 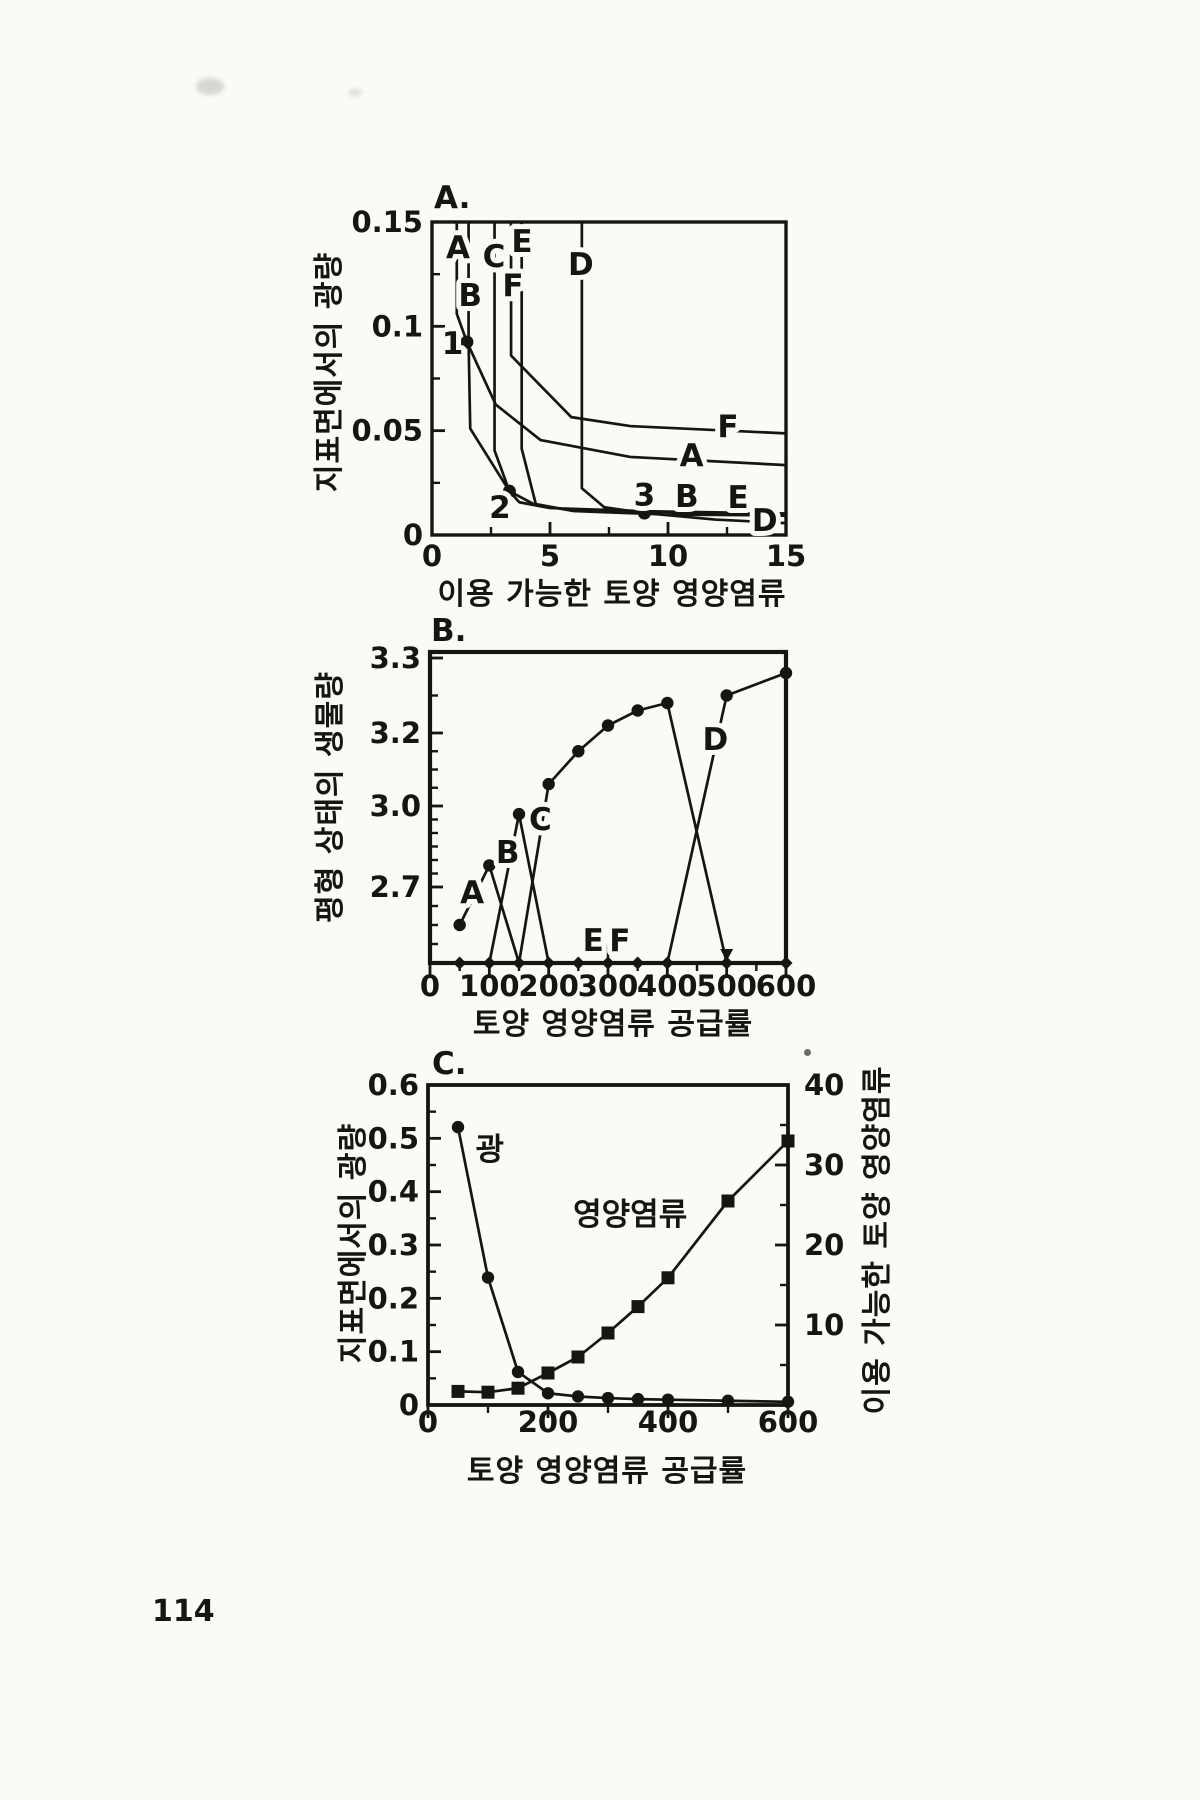 I want to click on svg-text: 20, so click(x=824, y=1245).